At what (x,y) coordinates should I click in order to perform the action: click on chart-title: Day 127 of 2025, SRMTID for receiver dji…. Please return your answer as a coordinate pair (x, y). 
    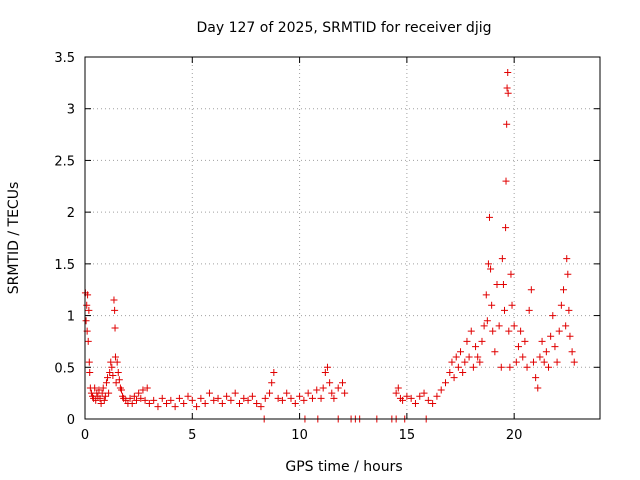
    Looking at the image, I should click on (344, 28).